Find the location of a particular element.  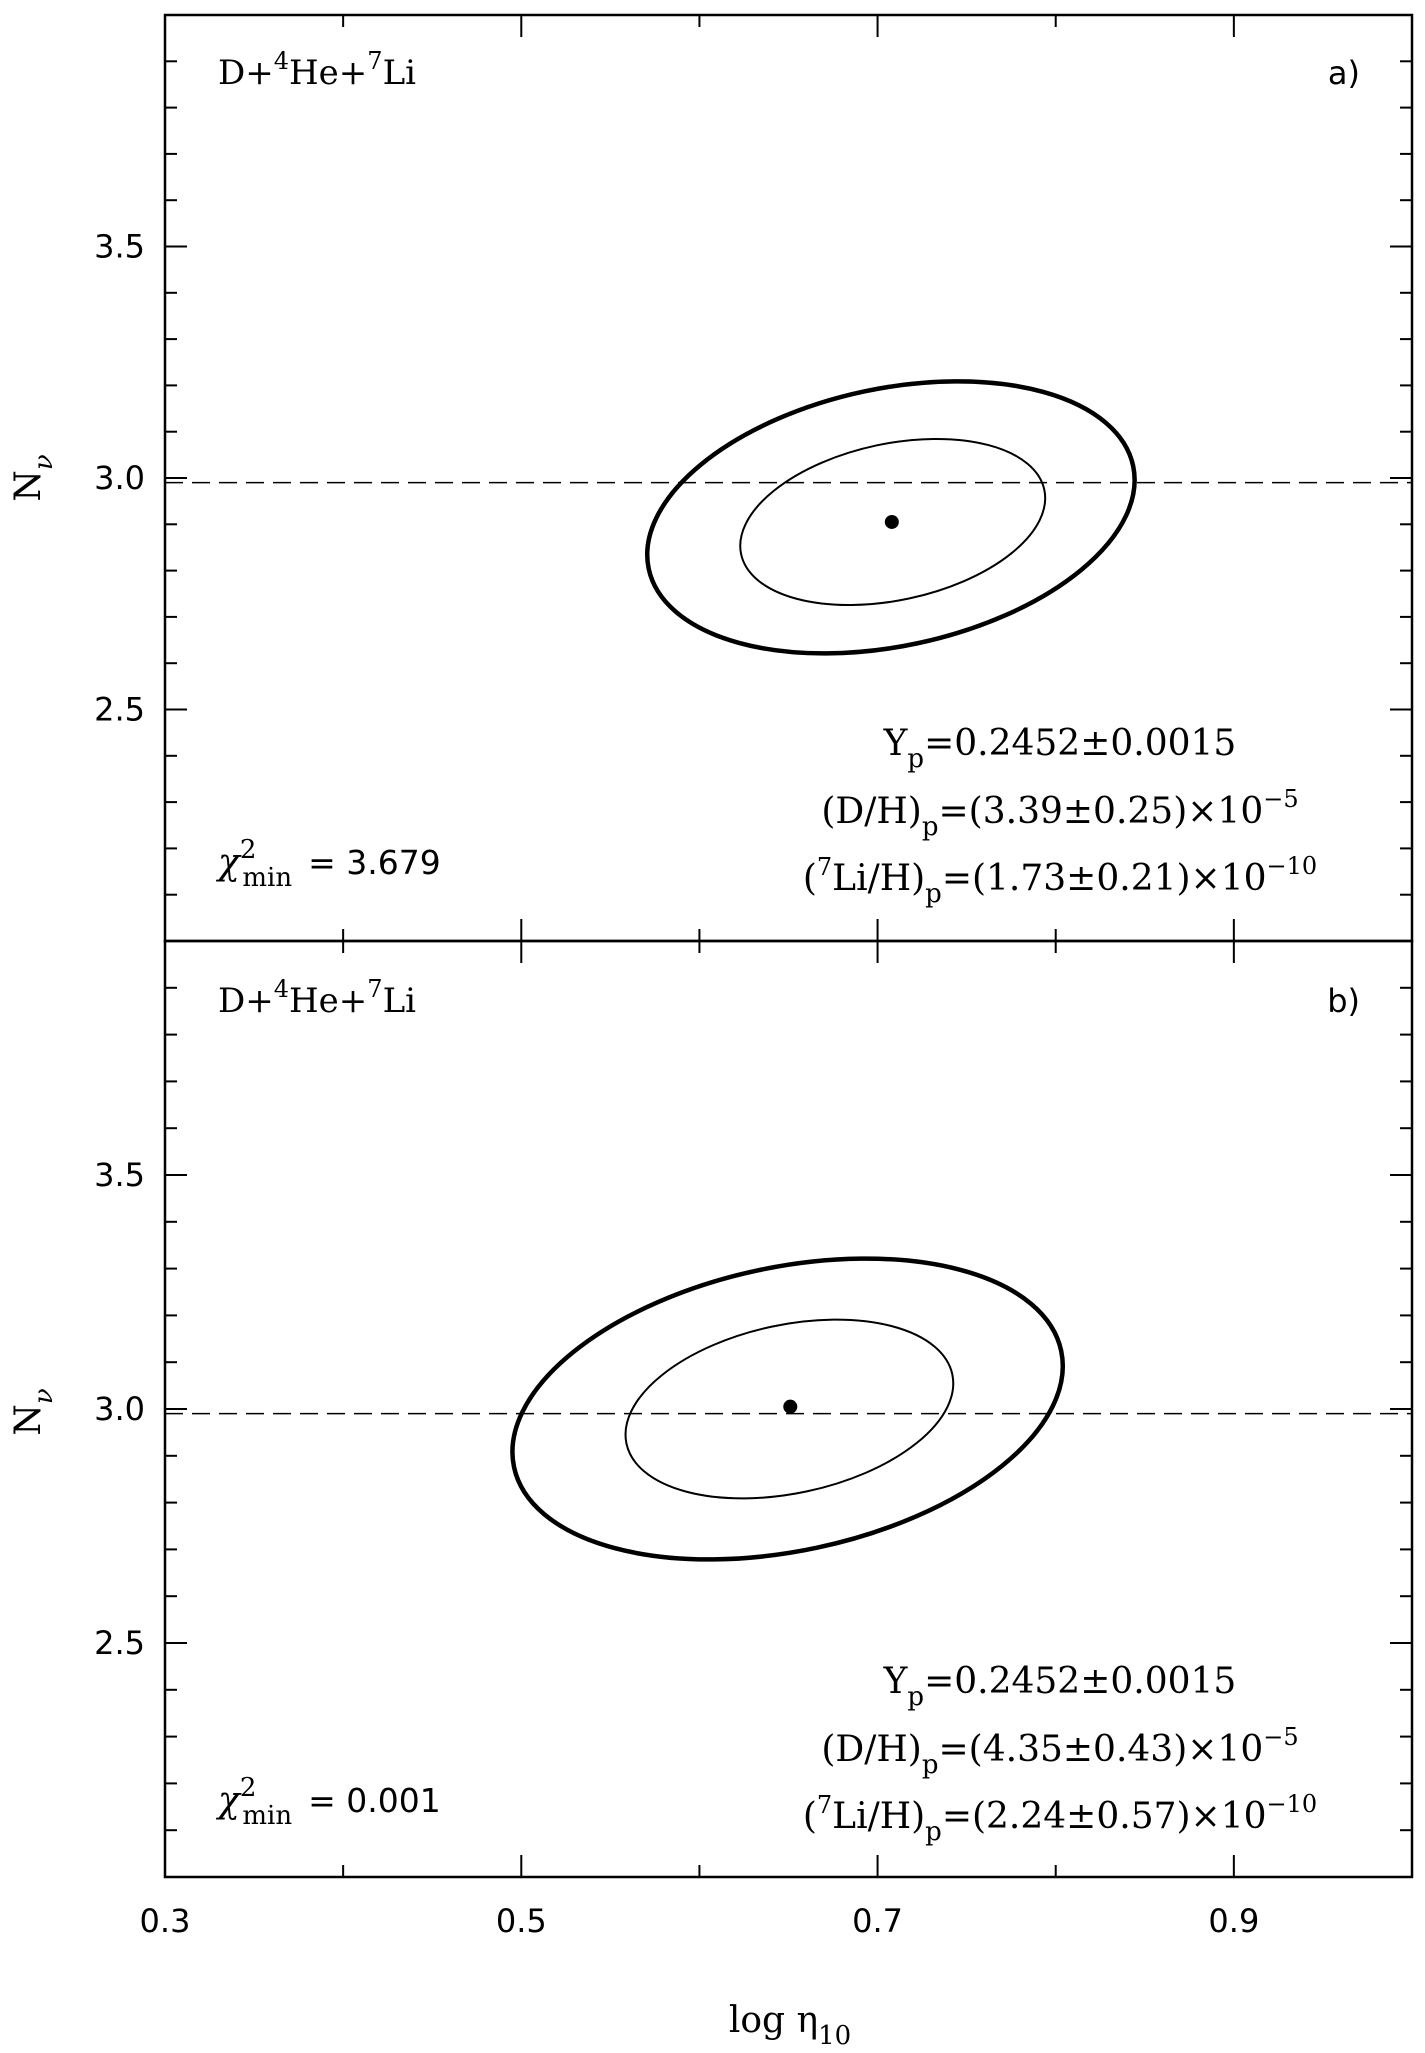

x-tick-label: 0.9 is located at coordinates (1233, 1921).